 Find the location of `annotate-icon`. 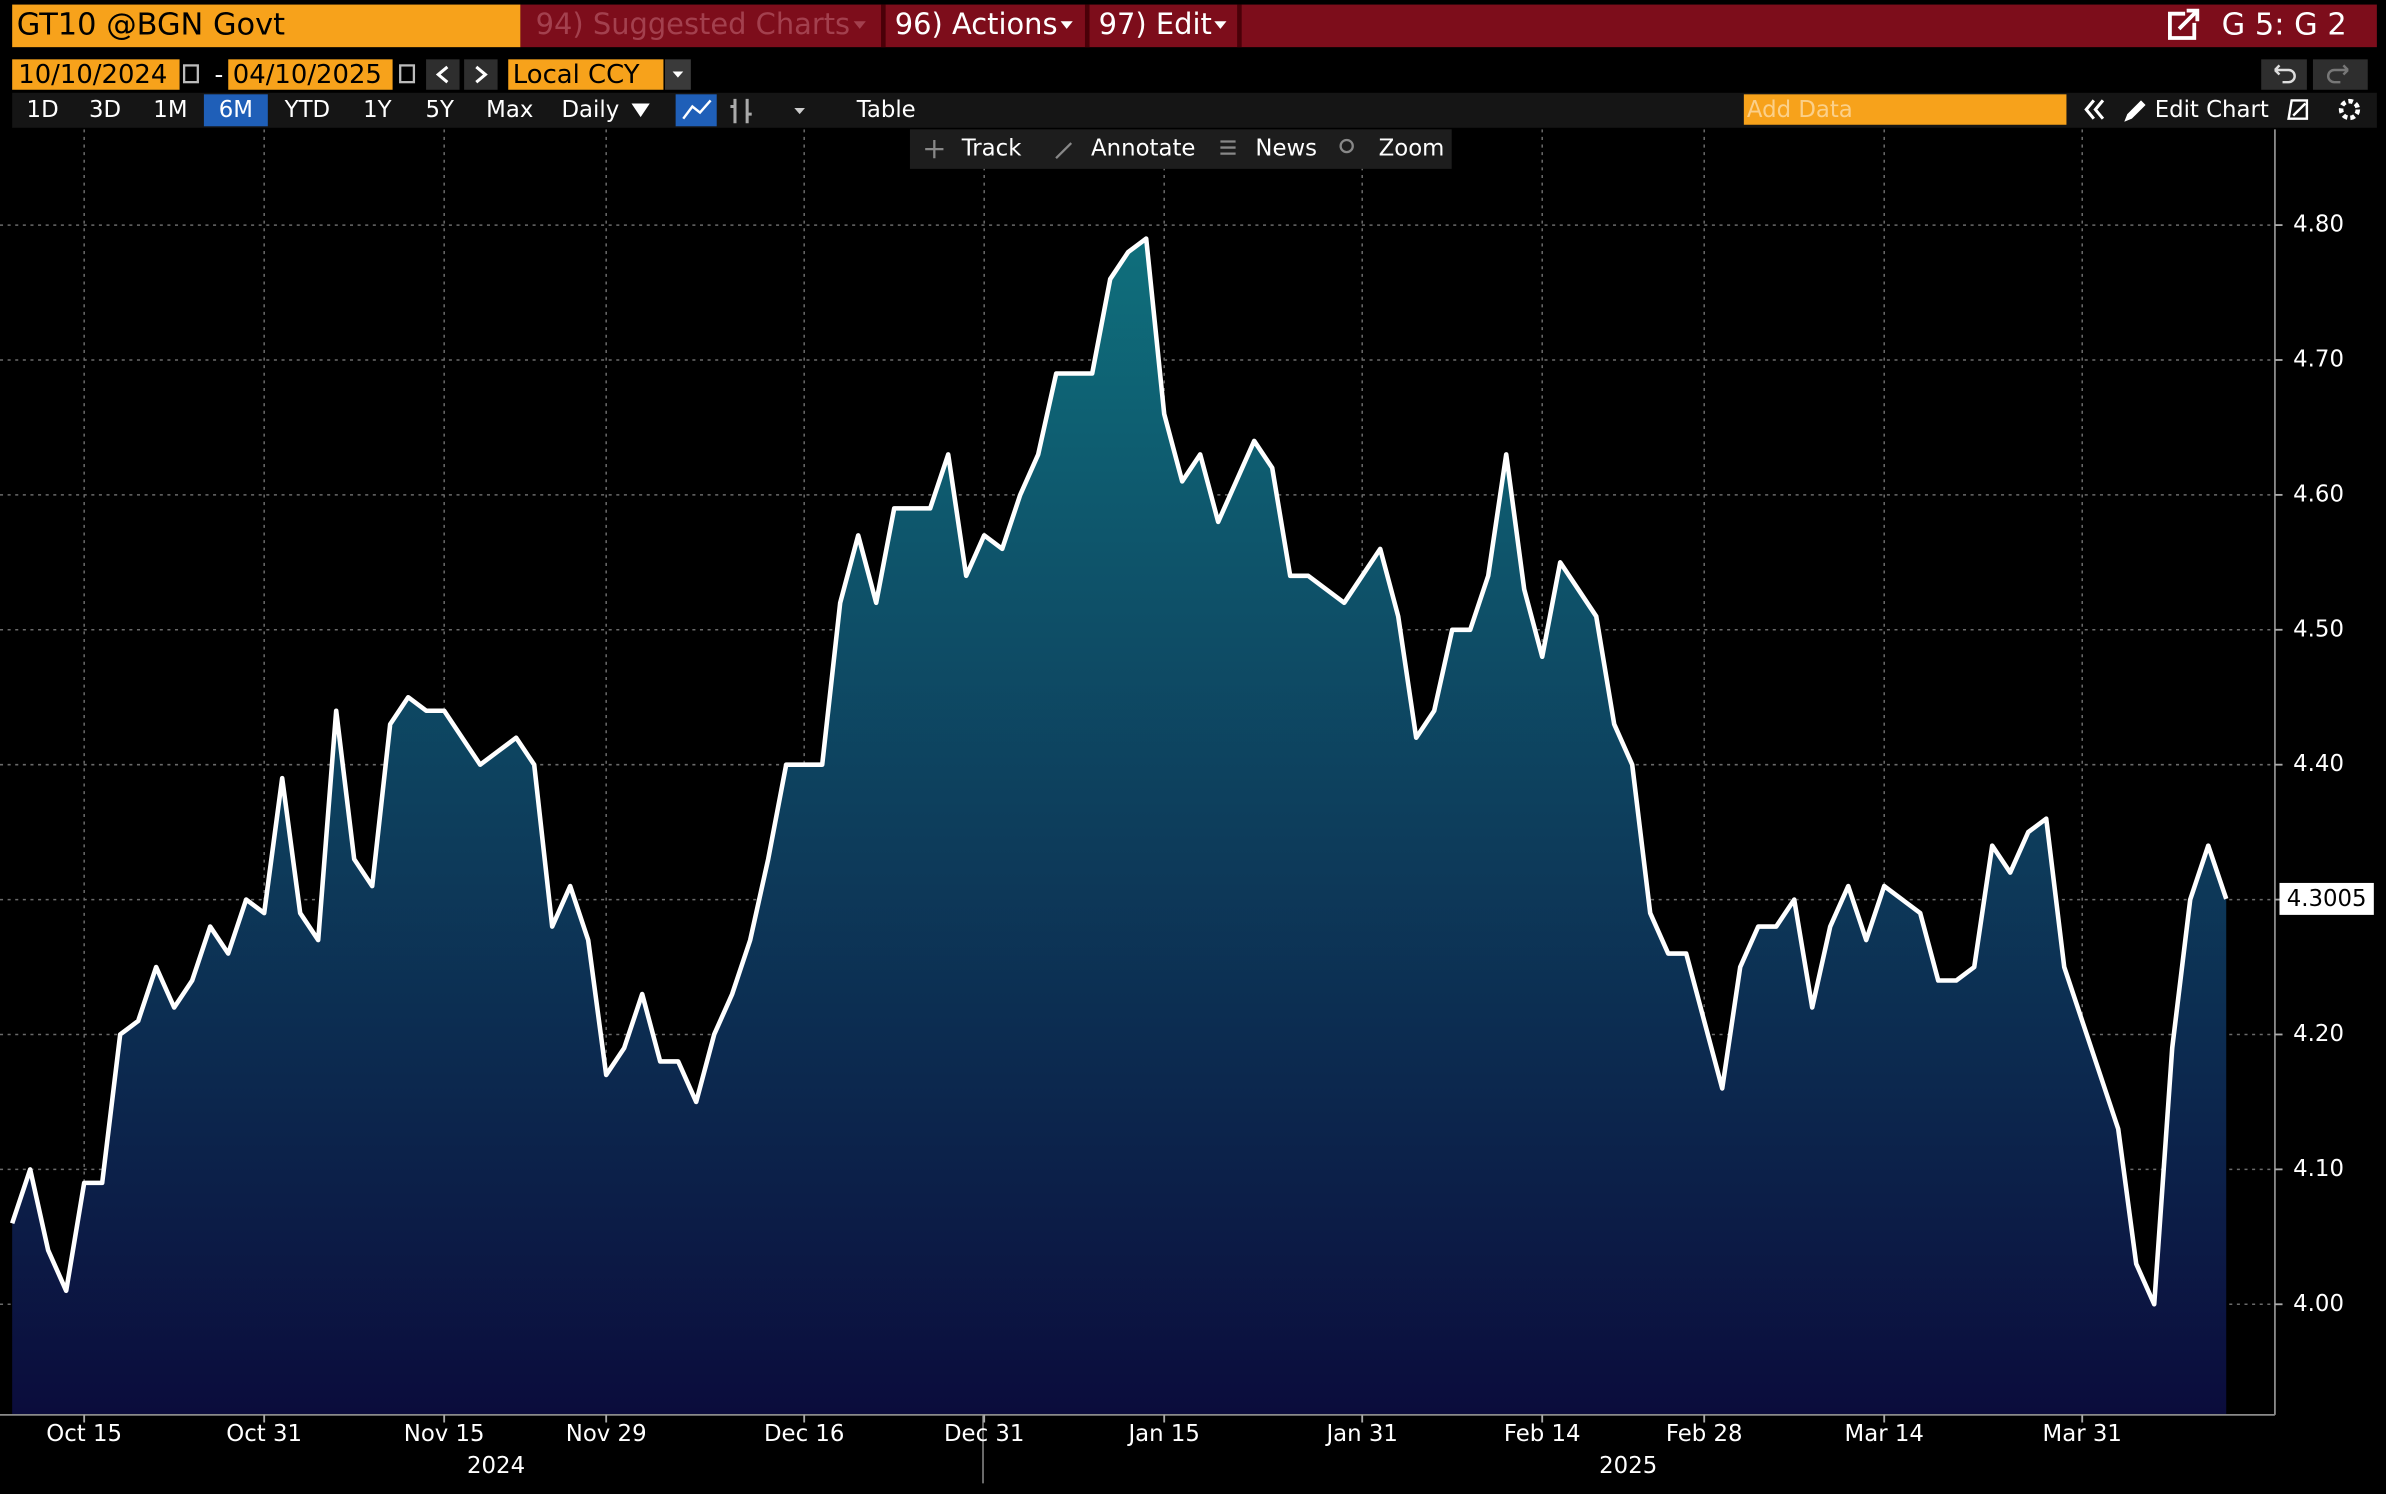

annotate-icon is located at coordinates (1064, 151).